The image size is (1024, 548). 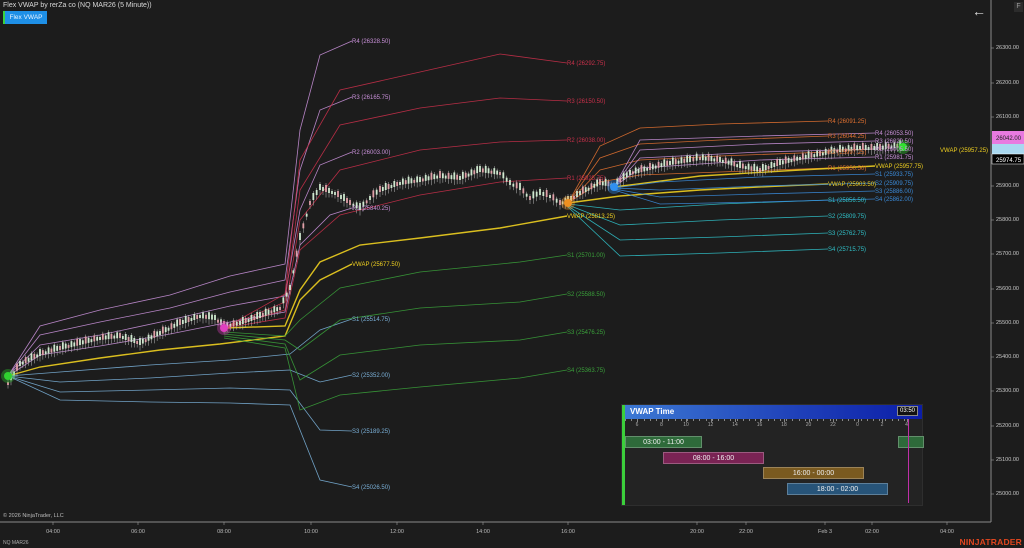 I want to click on session-bar: 16:00 - 00:00, so click(x=813, y=473).